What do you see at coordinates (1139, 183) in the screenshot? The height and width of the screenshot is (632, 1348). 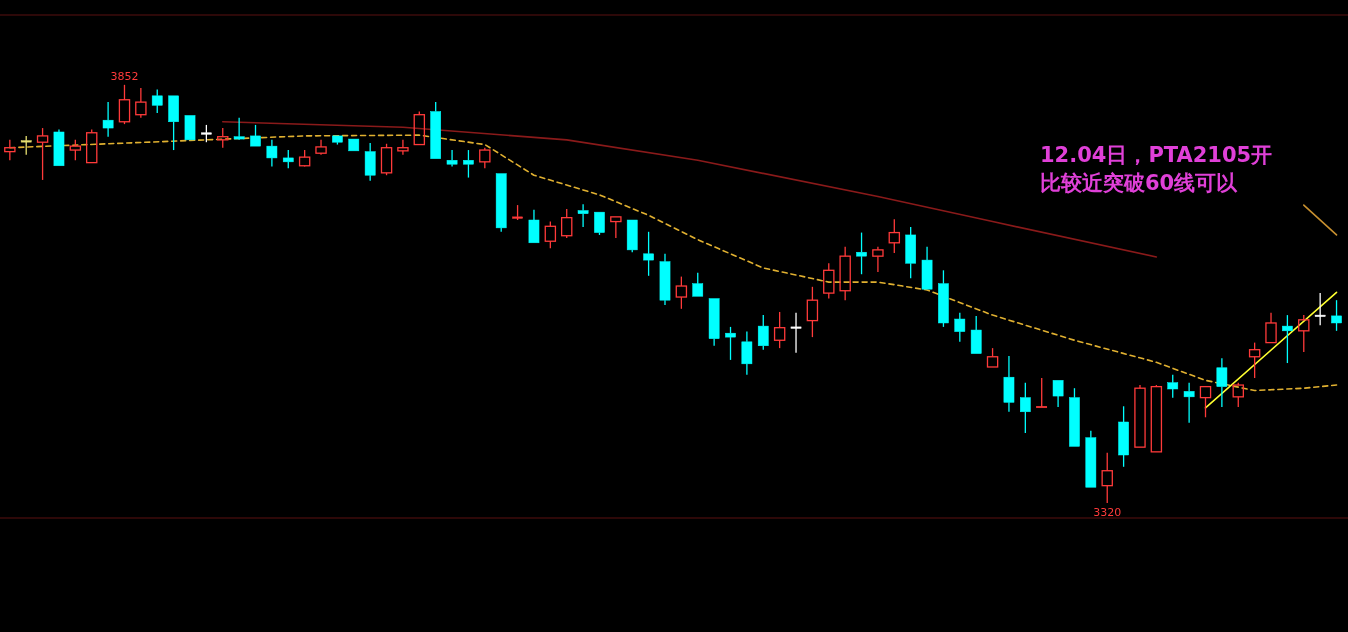 I see `annotation: 比较近突破60线可以` at bounding box center [1139, 183].